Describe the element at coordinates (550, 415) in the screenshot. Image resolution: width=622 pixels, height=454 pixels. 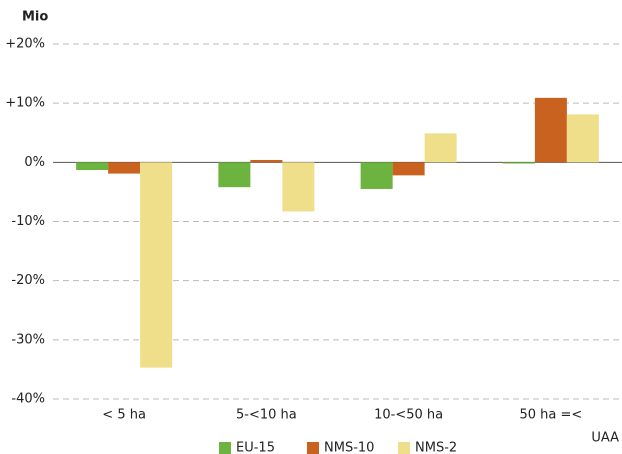
I see `x-tick-label: 50 ha =<` at that location.